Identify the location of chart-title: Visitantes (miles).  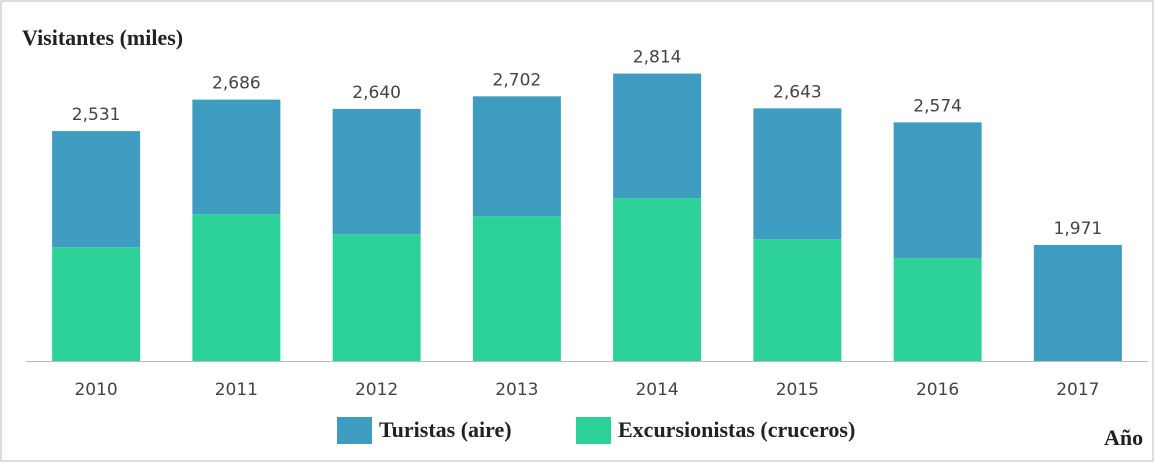
(102, 37).